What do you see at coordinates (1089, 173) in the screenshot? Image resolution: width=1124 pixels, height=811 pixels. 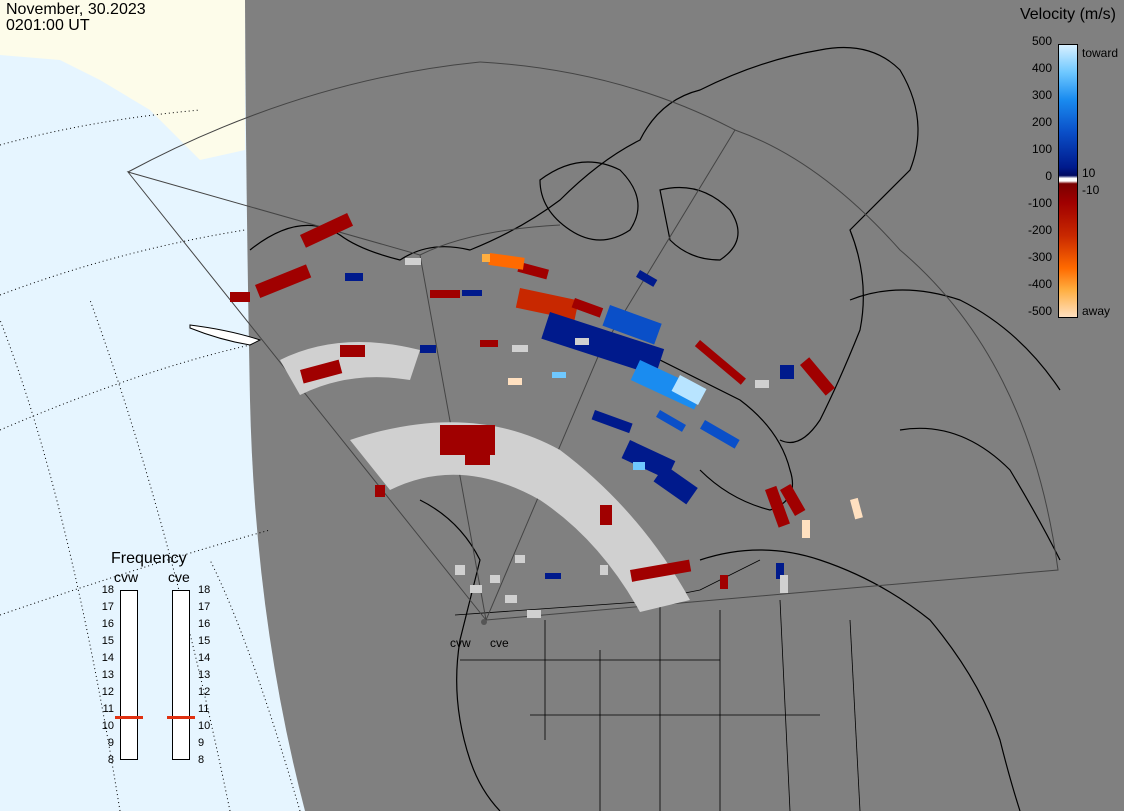 I see `velocity-low-positive-label: 10` at bounding box center [1089, 173].